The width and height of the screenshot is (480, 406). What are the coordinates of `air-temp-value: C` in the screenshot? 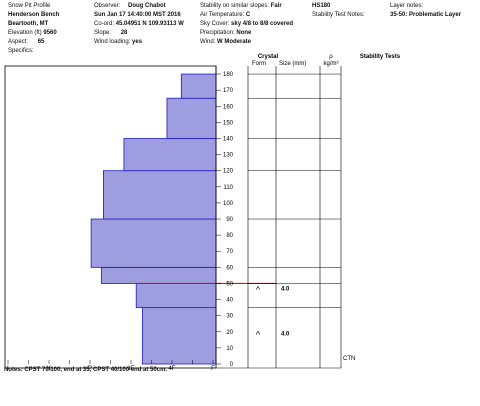 It's located at (248, 15).